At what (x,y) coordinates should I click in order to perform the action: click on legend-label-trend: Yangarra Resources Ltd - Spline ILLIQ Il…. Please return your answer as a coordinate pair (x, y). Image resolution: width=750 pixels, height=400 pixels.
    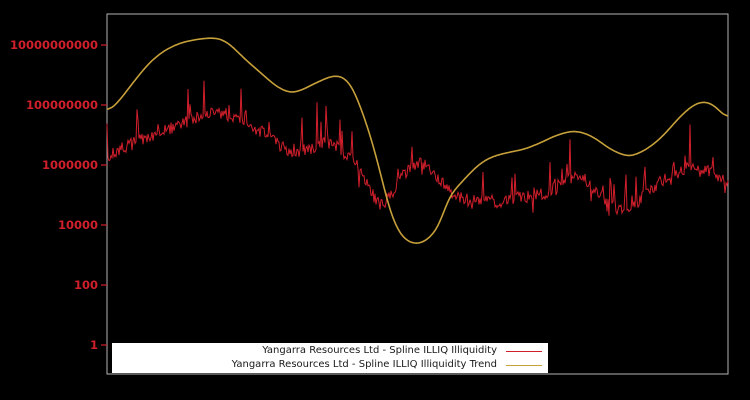
    Looking at the image, I should click on (364, 364).